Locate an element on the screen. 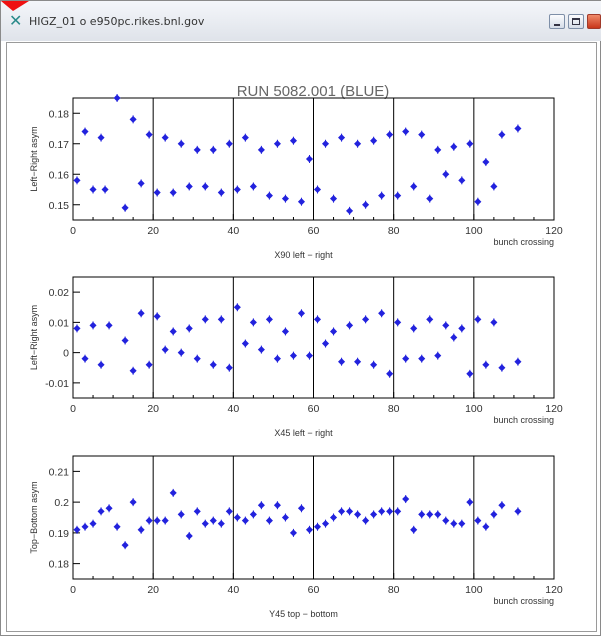  x-tick-label: 20 is located at coordinates (153, 231).